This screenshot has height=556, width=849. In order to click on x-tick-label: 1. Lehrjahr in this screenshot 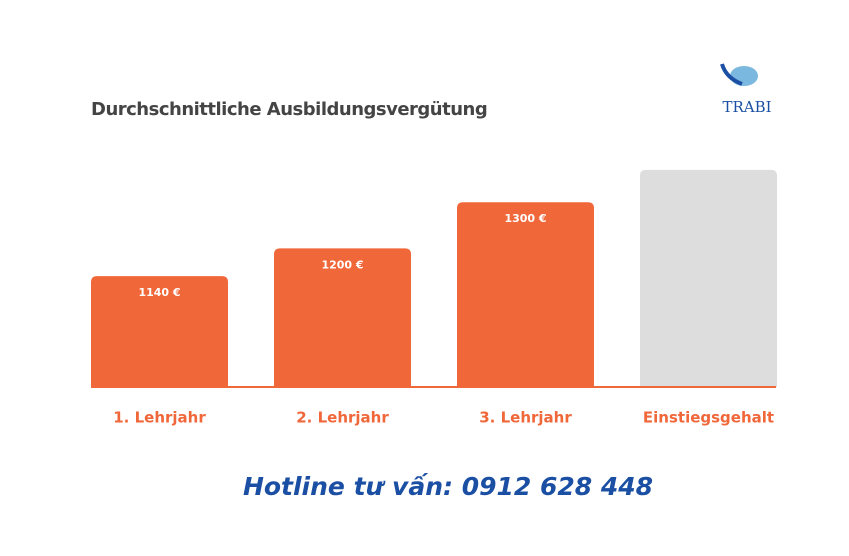, I will do `click(159, 418)`.